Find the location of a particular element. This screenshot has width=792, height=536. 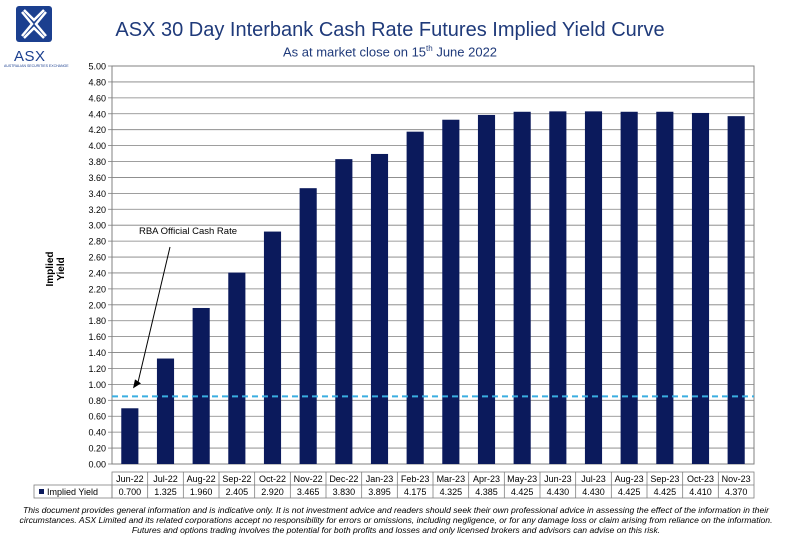

y-tick-label: 2.00 is located at coordinates (97, 305).